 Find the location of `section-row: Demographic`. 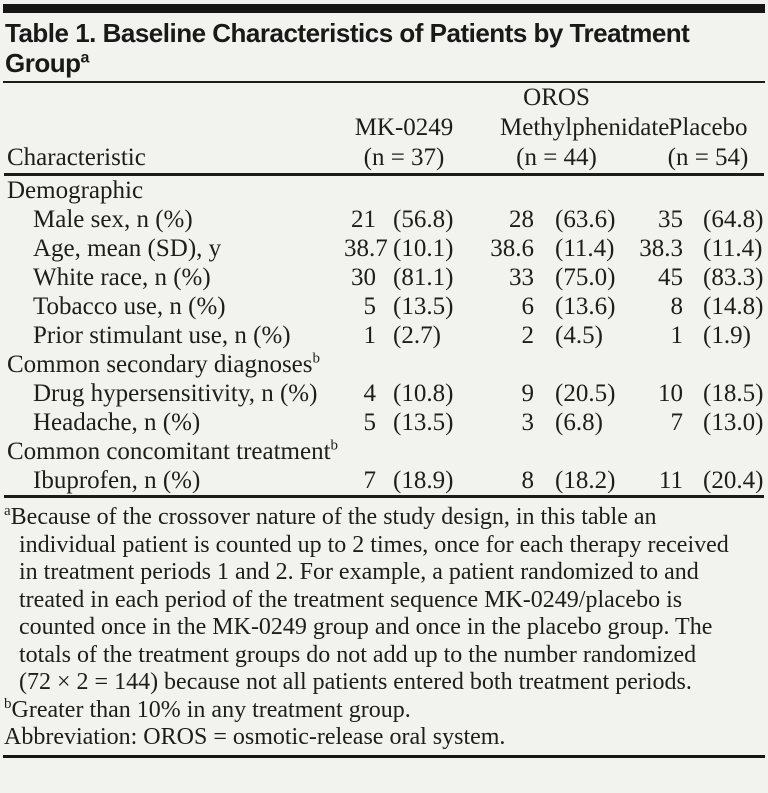

section-row: Demographic is located at coordinates (384, 190).